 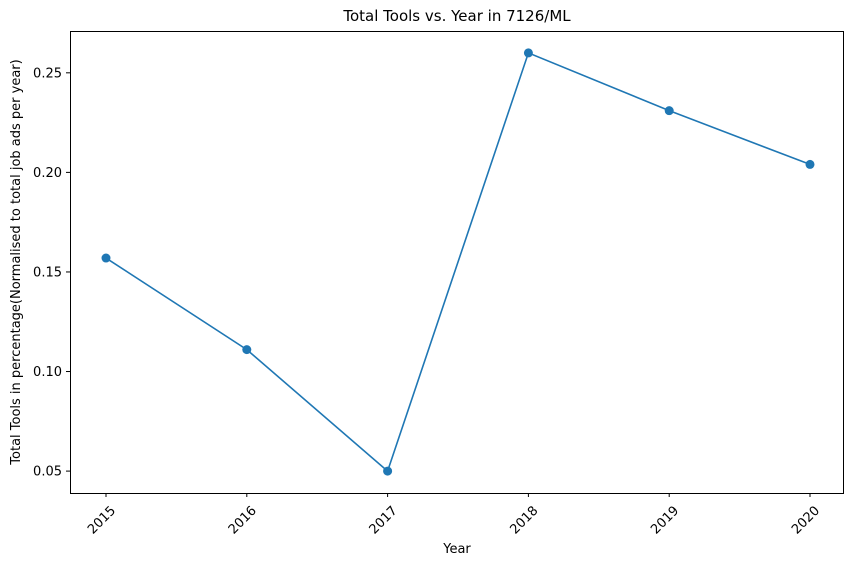 I want to click on y-tick-label: 0.10, so click(x=47, y=372).